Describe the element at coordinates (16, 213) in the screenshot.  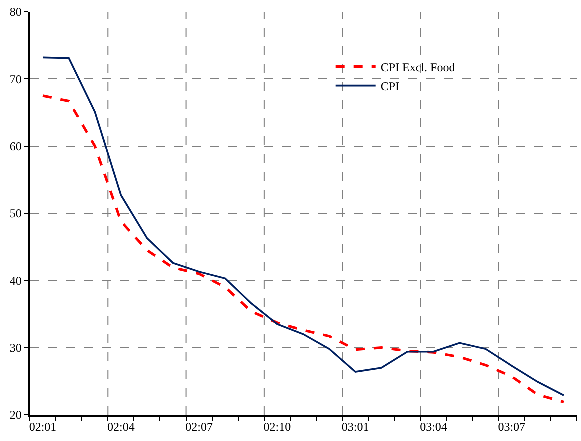
I see `y-tick-label: 50` at that location.